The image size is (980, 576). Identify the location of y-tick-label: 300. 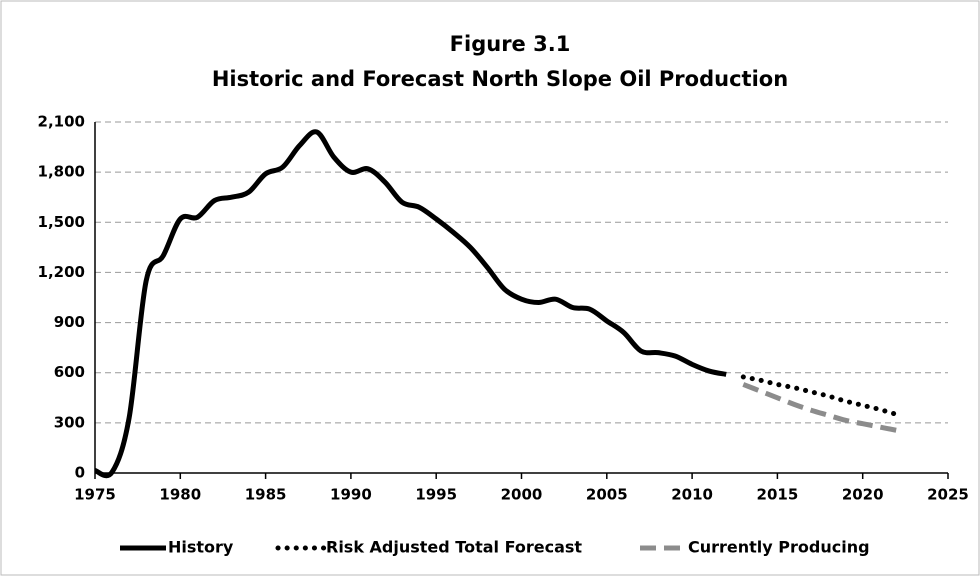
(69, 422).